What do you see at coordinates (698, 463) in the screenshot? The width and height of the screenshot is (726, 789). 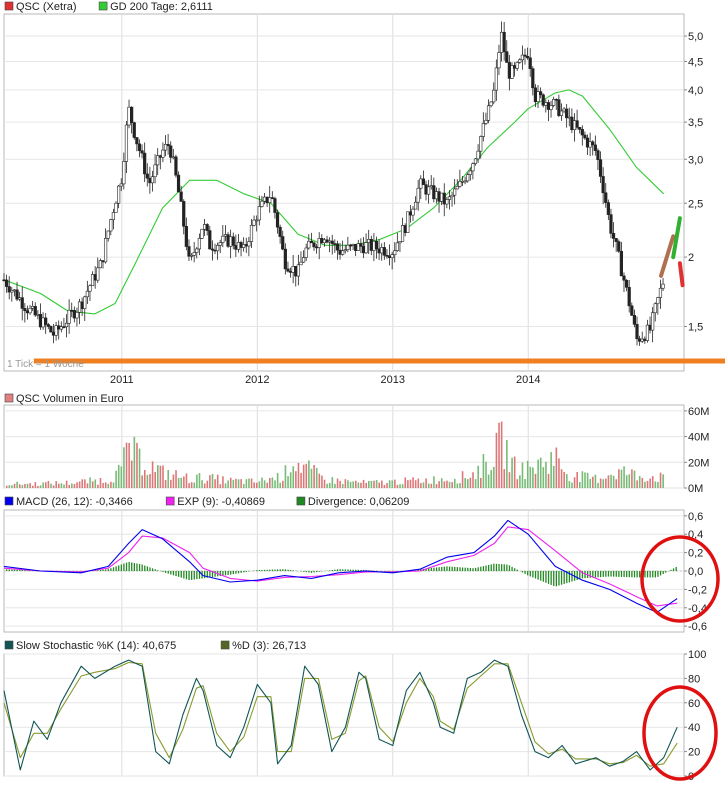 I see `y-tick-label: 20M` at bounding box center [698, 463].